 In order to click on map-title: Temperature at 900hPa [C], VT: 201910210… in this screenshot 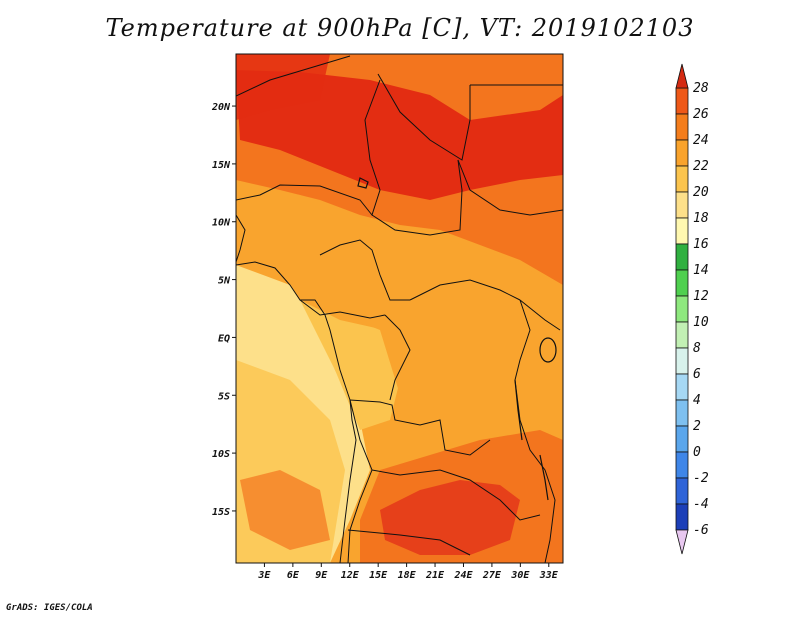, I will do `click(400, 28)`.